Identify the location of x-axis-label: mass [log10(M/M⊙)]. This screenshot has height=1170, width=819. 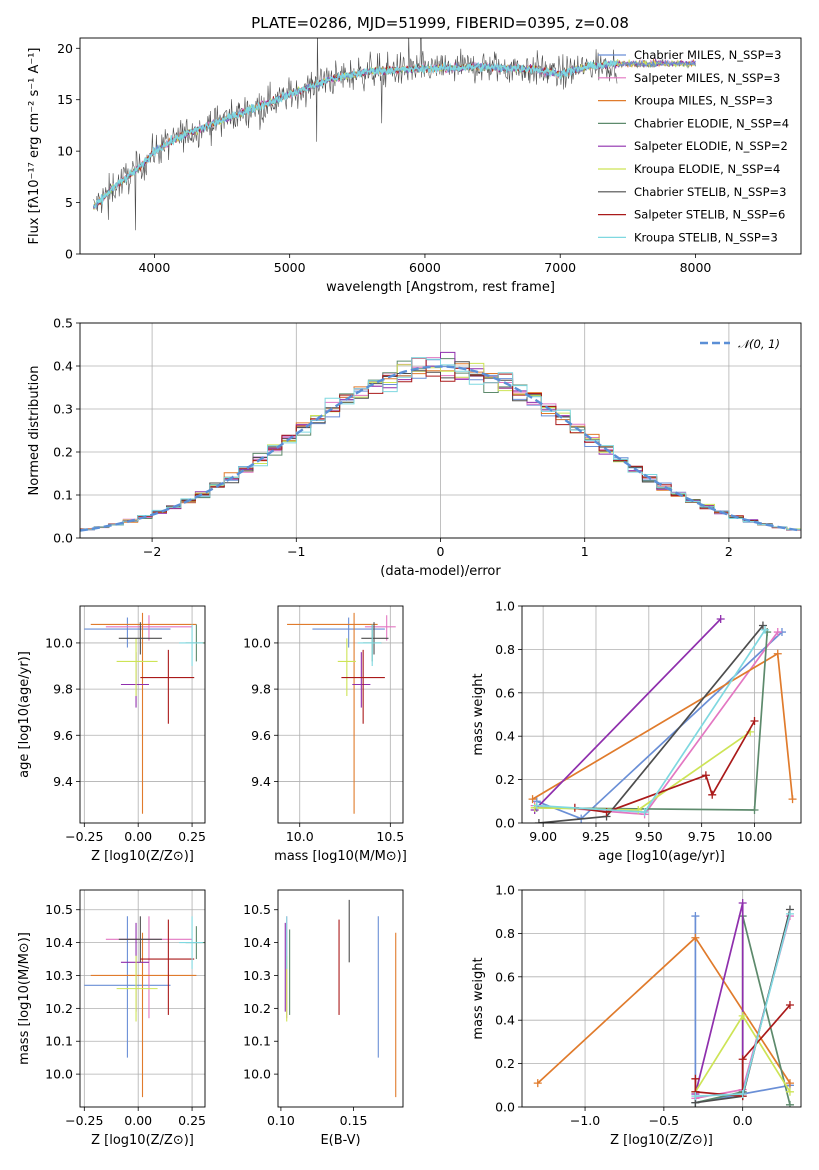
(340, 856).